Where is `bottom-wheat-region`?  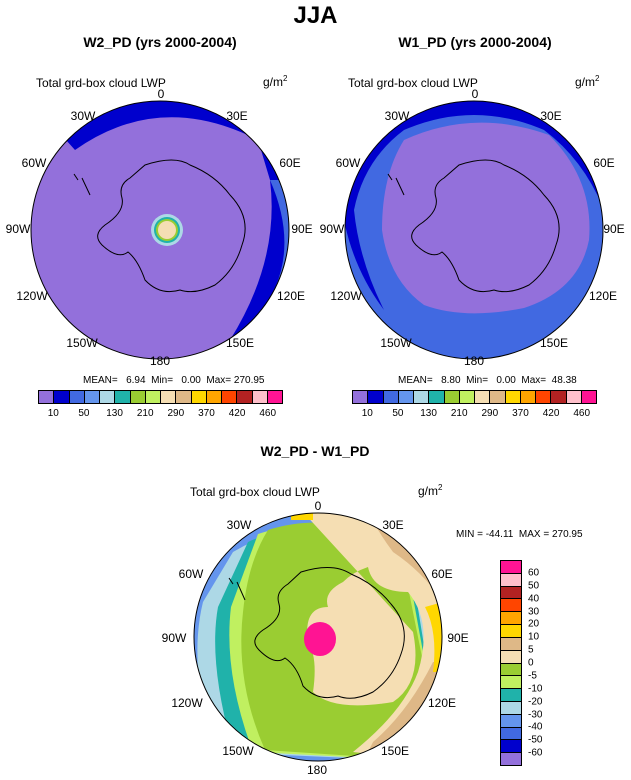
bottom-wheat-region is located at coordinates (372, 637).